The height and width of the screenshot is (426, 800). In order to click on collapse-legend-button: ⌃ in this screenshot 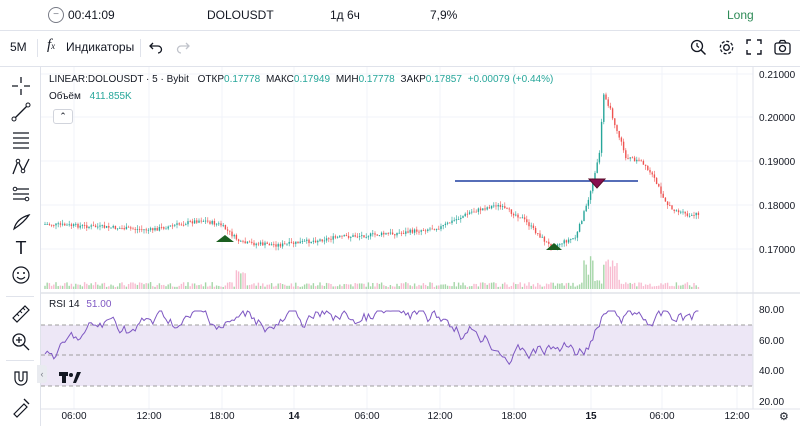, I will do `click(63, 116)`.